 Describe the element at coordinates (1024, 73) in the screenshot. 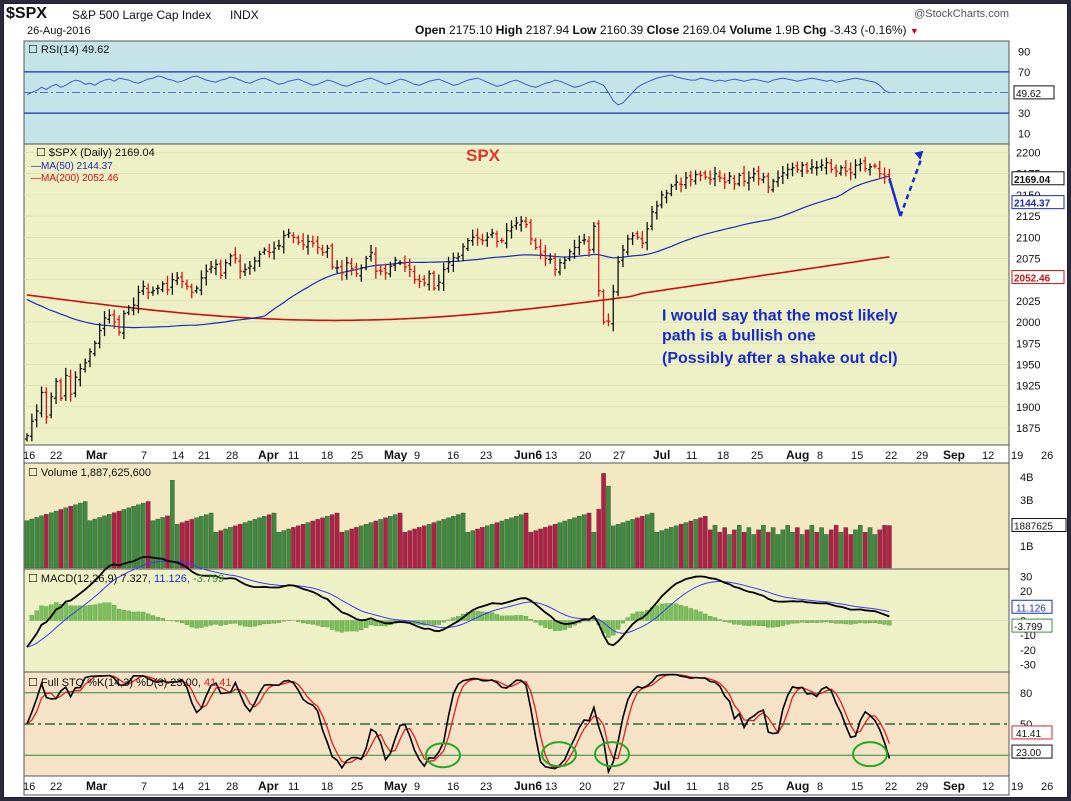

I see `rsi-tick-label: 70` at that location.